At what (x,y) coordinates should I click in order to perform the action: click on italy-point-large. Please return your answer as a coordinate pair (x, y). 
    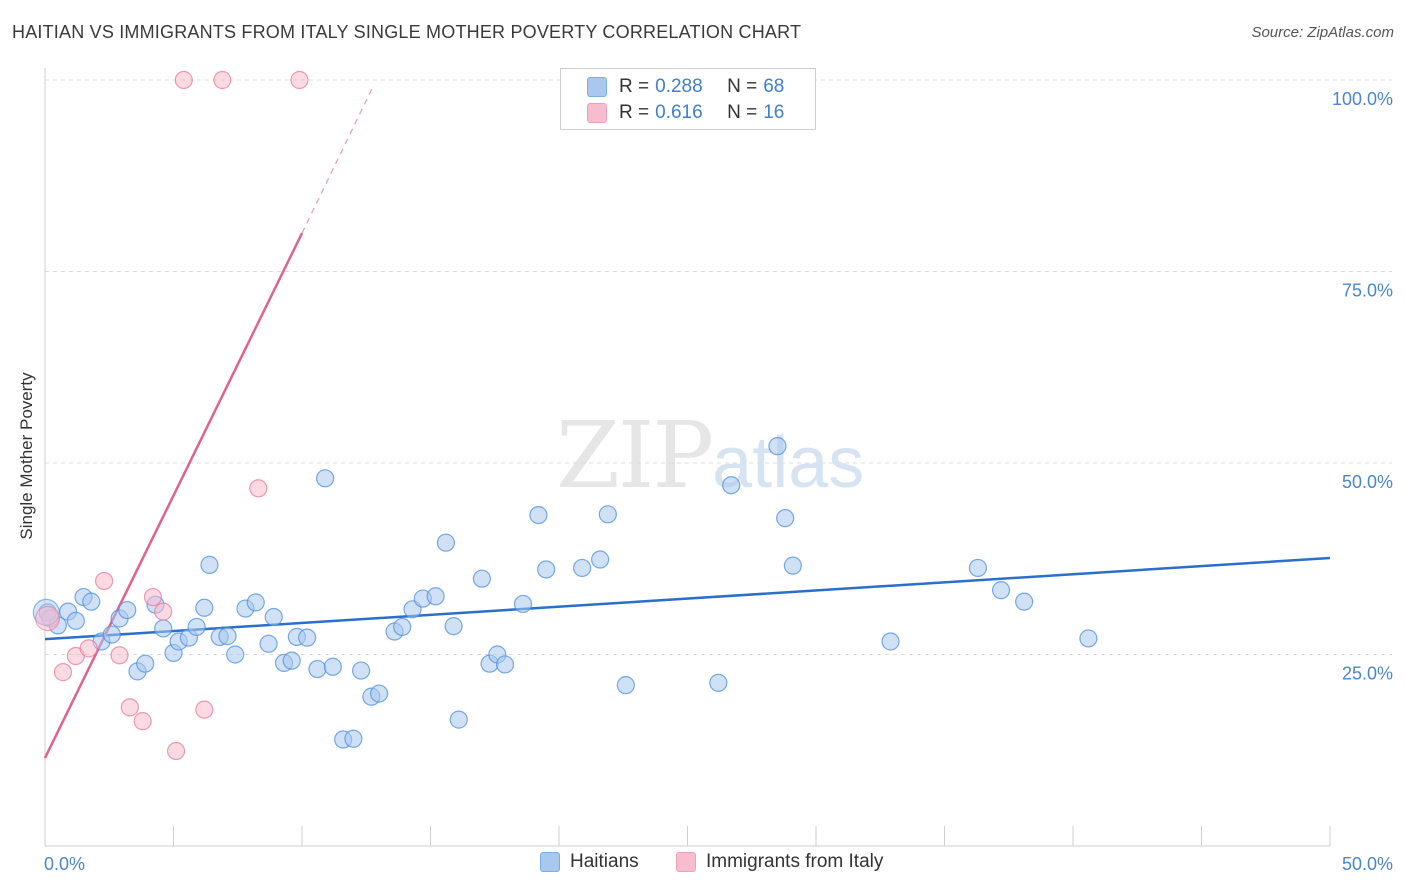
    Looking at the image, I should click on (47, 618).